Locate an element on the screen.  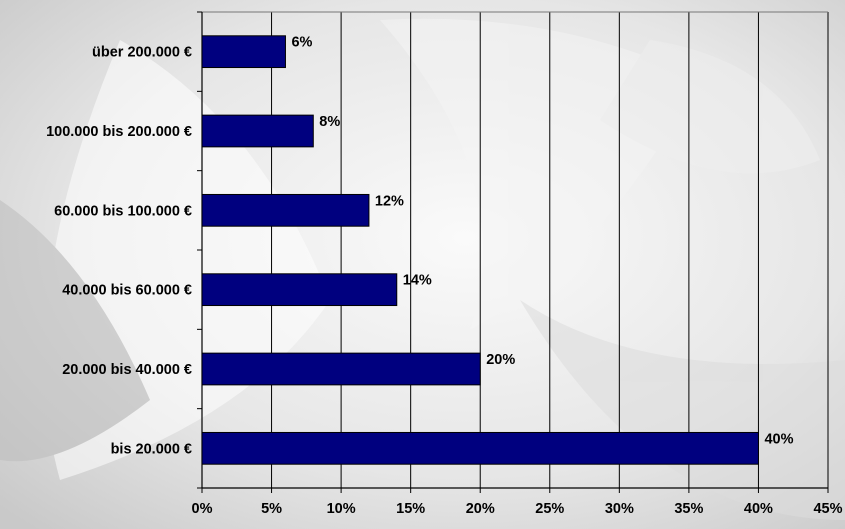
data-label: 12% is located at coordinates (389, 201).